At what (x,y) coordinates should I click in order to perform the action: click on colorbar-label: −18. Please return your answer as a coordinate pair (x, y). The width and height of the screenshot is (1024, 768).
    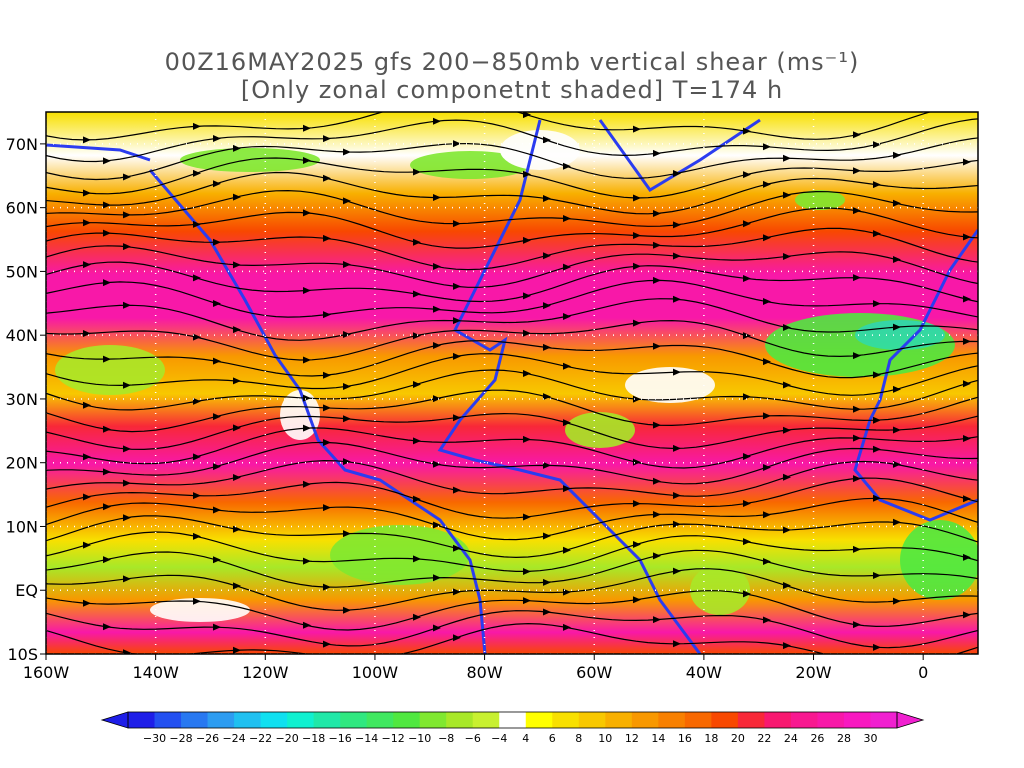
    Looking at the image, I should click on (313, 738).